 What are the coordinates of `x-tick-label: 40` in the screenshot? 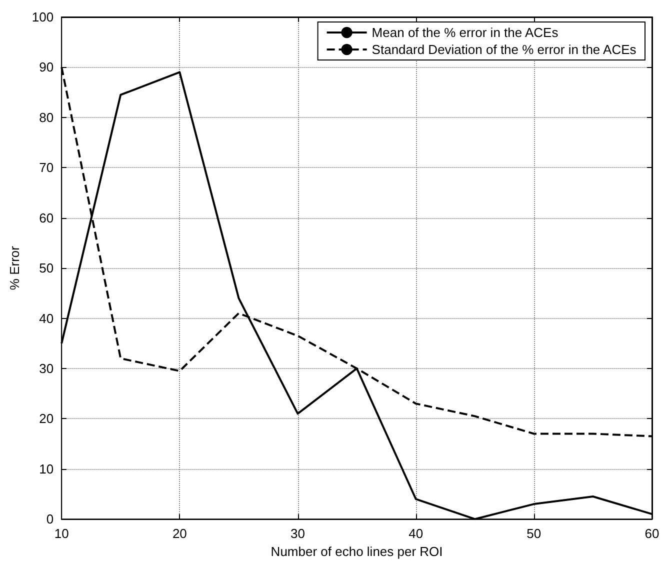 It's located at (416, 534).